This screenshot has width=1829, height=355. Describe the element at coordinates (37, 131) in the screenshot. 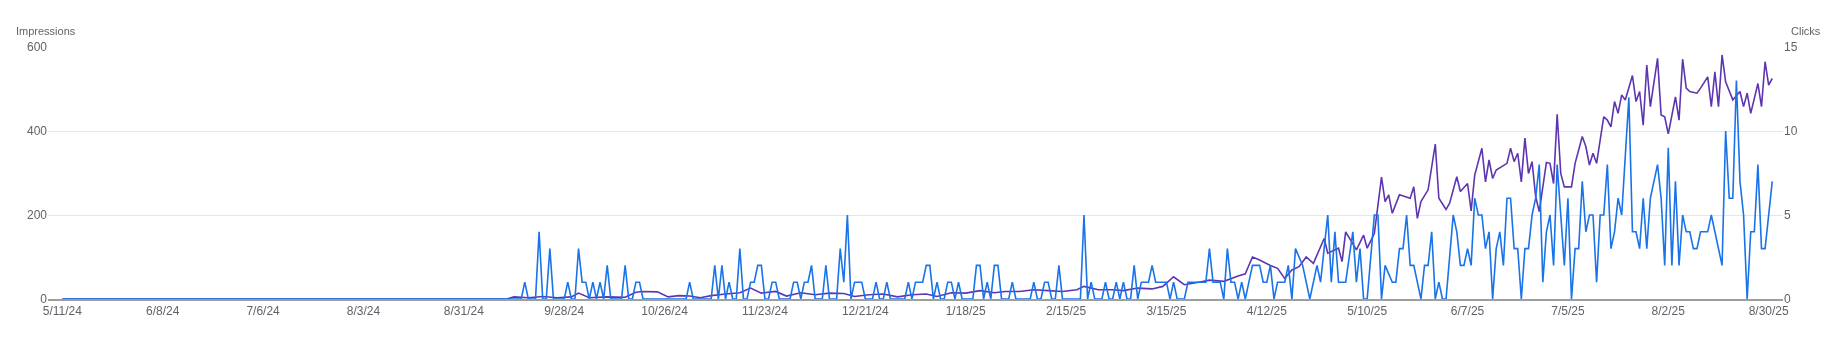

I see `y-tick-label: 400` at that location.